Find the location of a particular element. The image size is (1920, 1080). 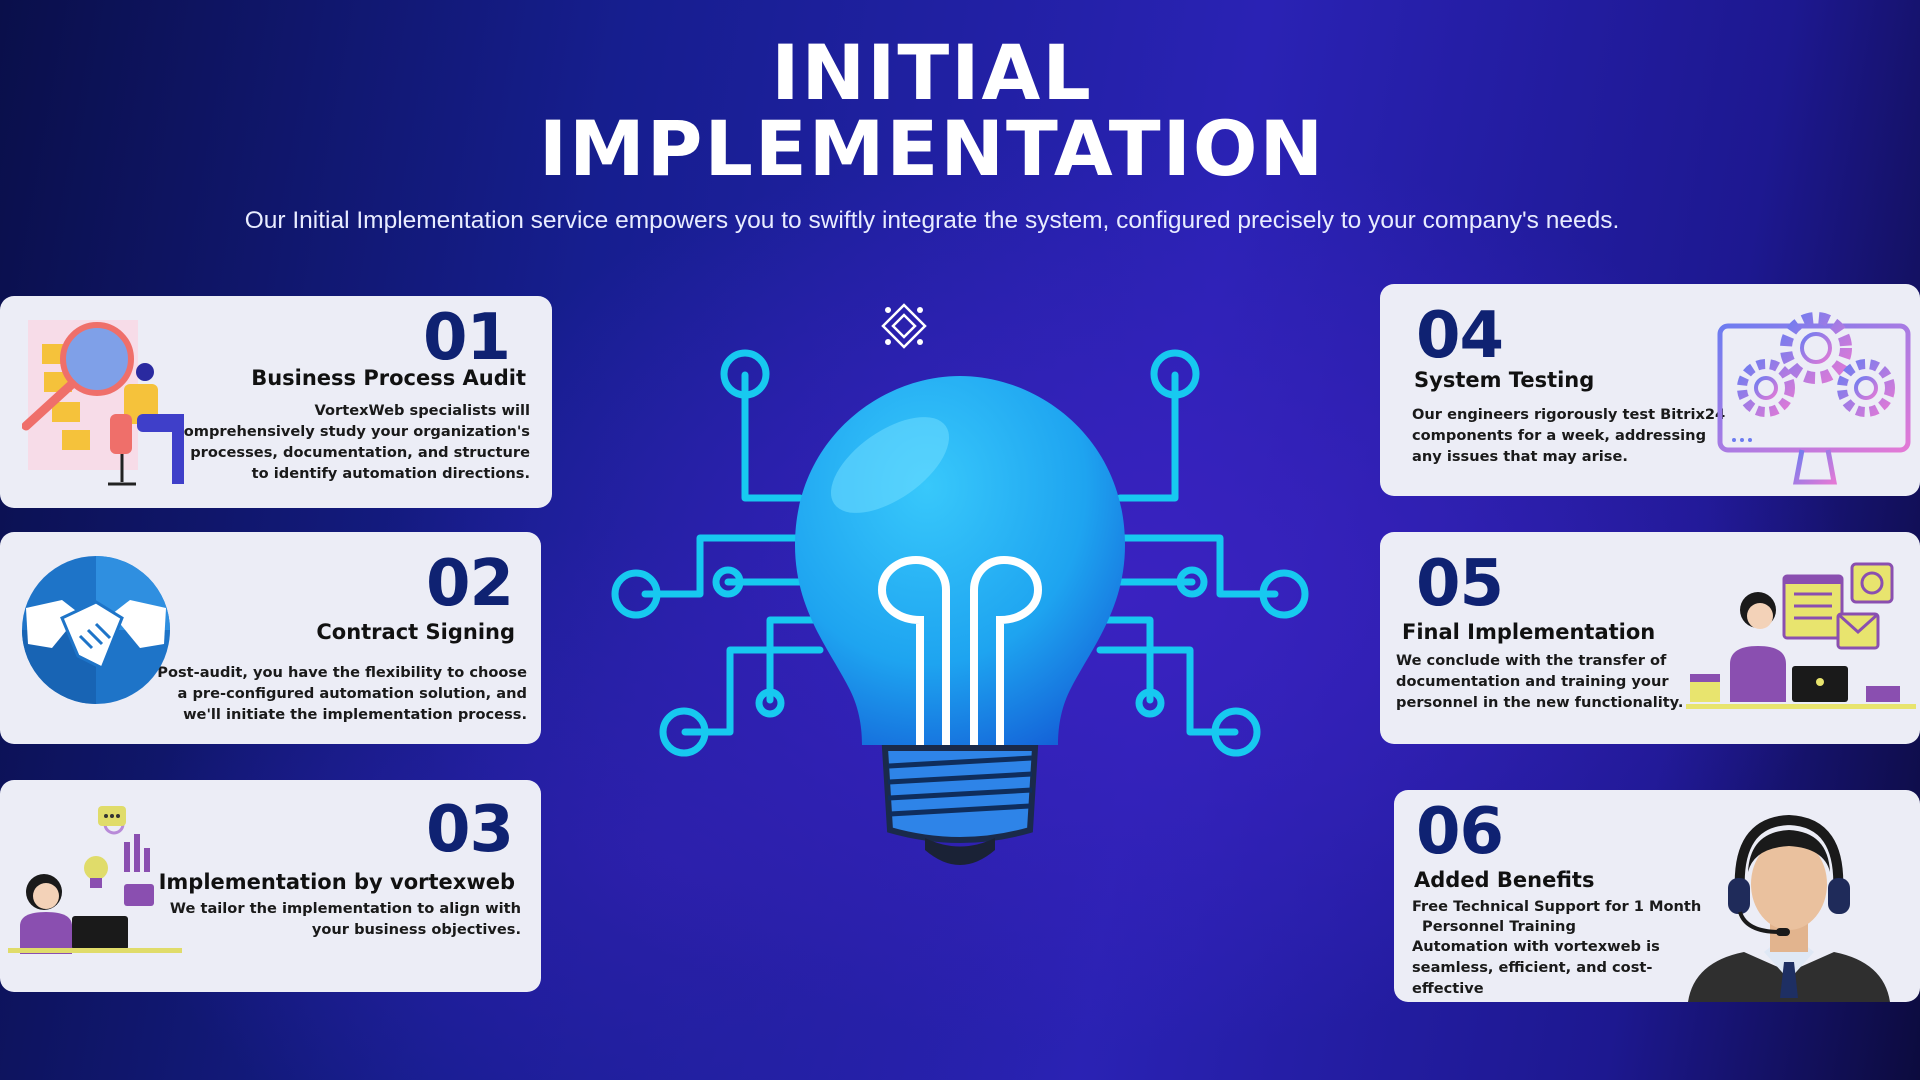

step-title: Business Process Audit is located at coordinates (388, 378).